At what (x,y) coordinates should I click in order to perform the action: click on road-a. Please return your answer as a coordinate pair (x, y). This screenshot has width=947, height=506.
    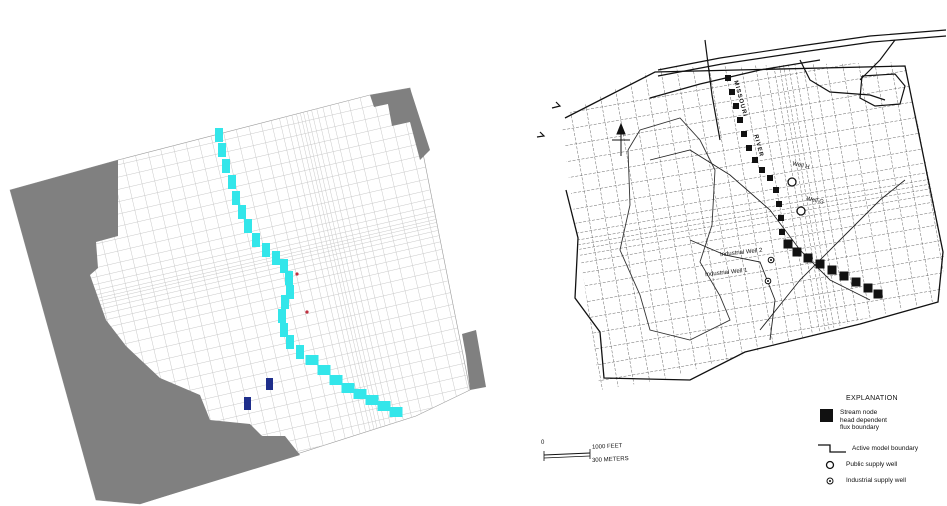
    Looking at the image, I should click on (760, 225).